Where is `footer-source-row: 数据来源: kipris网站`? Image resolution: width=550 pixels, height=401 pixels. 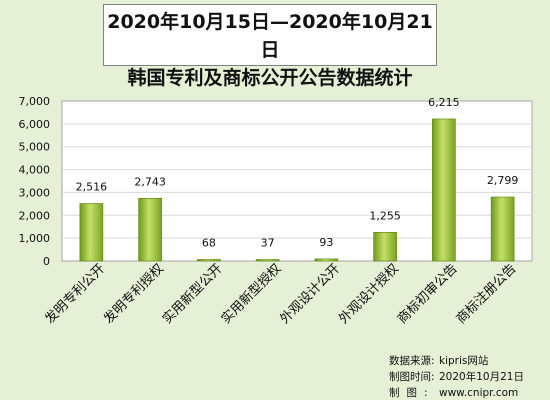 footer-source-row: 数据来源: kipris网站 is located at coordinates (458, 361).